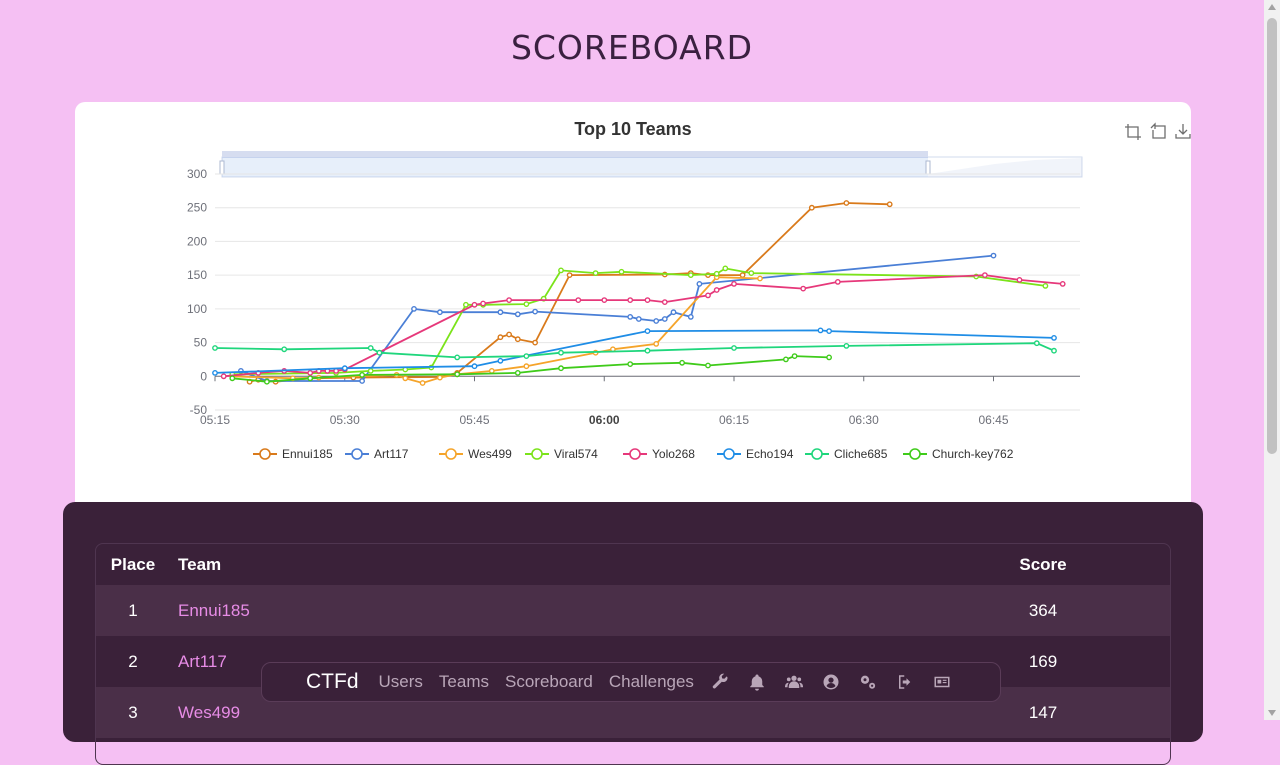  I want to click on table-row: 2 Art117 169, so click(633, 661).